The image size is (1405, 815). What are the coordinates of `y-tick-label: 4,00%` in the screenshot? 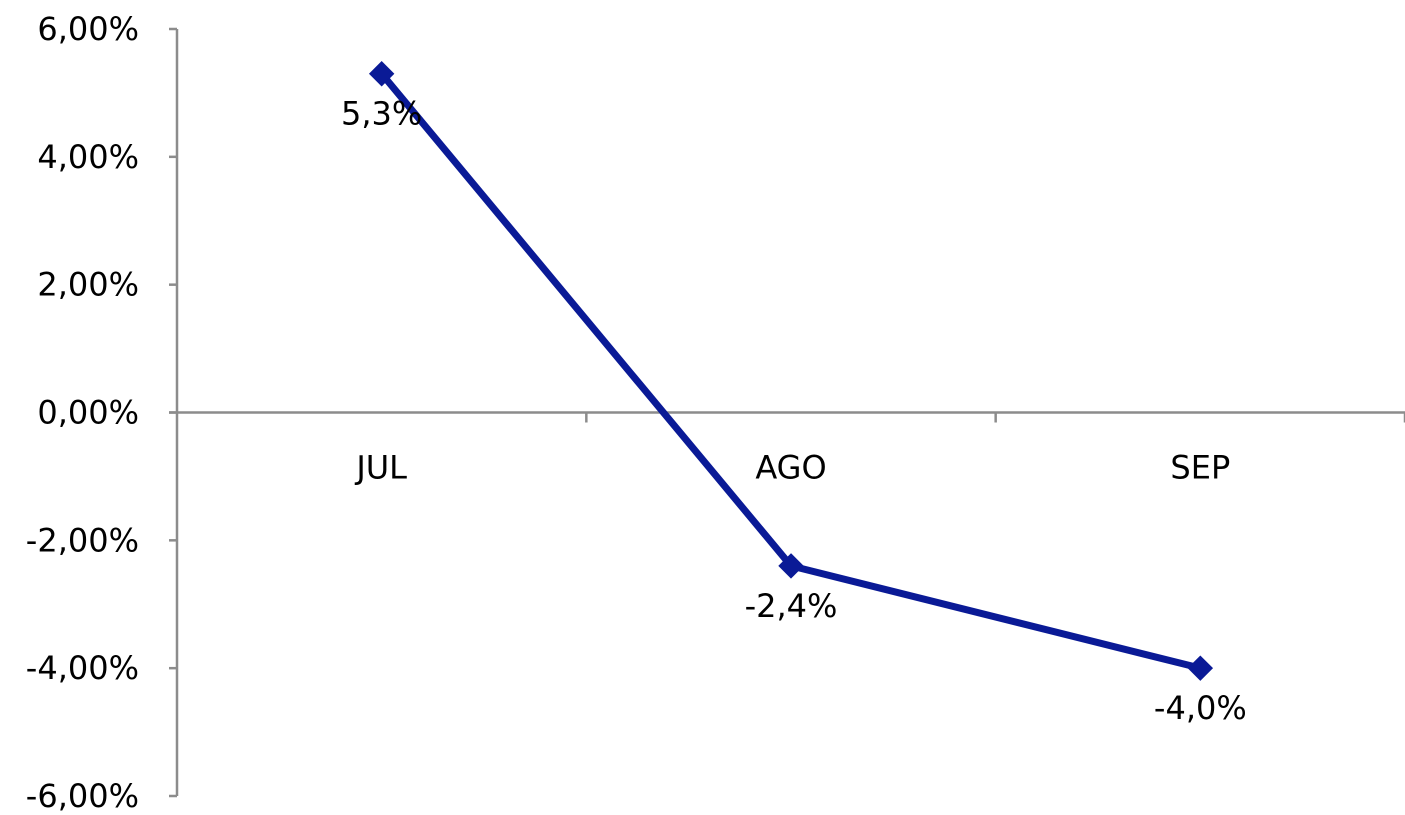 It's located at (88, 157).